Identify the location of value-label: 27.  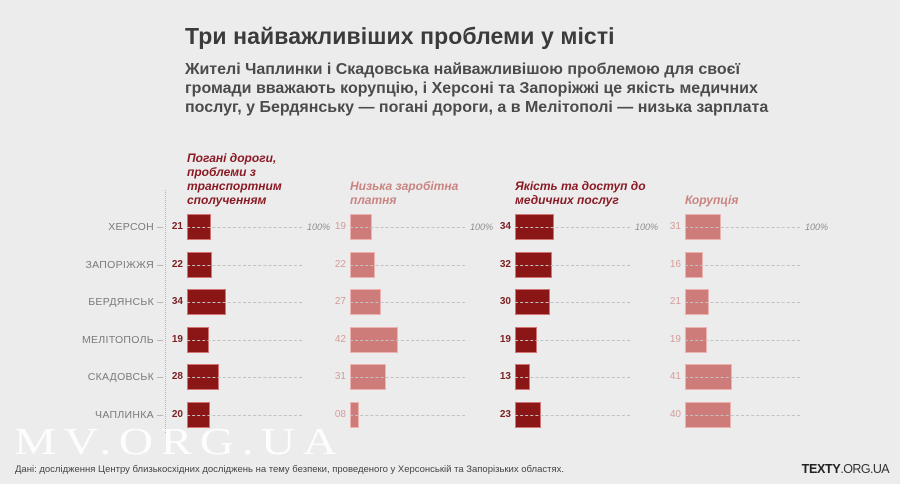
(340, 301).